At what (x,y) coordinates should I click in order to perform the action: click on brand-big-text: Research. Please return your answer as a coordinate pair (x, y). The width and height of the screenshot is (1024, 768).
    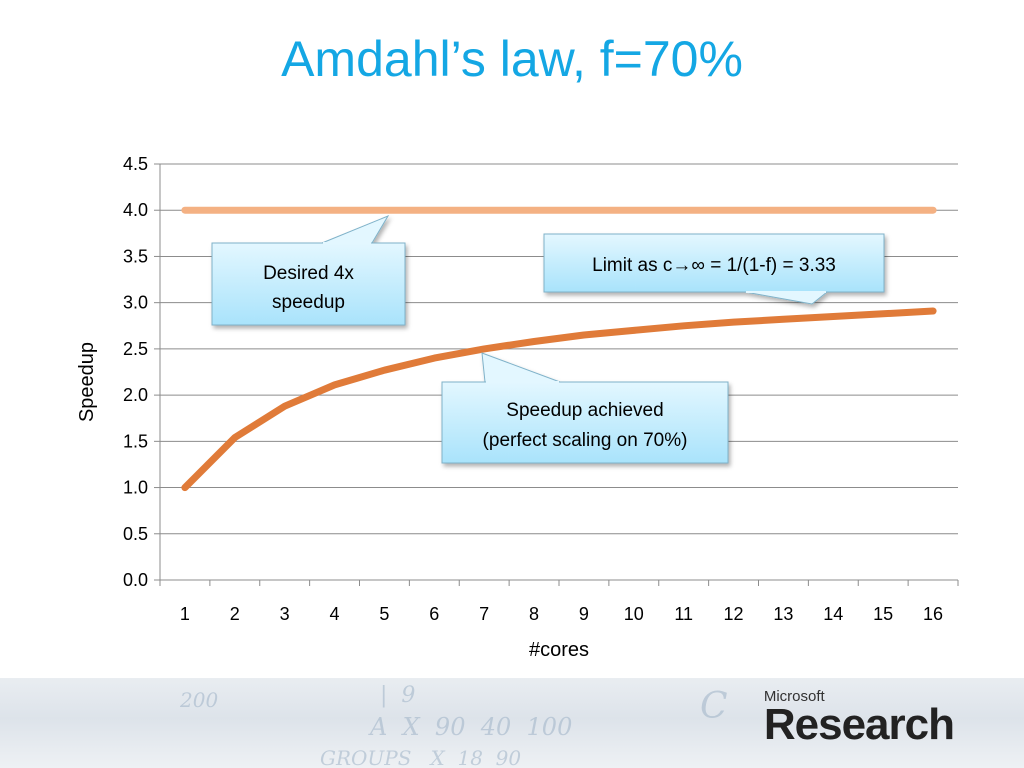
    Looking at the image, I should click on (859, 724).